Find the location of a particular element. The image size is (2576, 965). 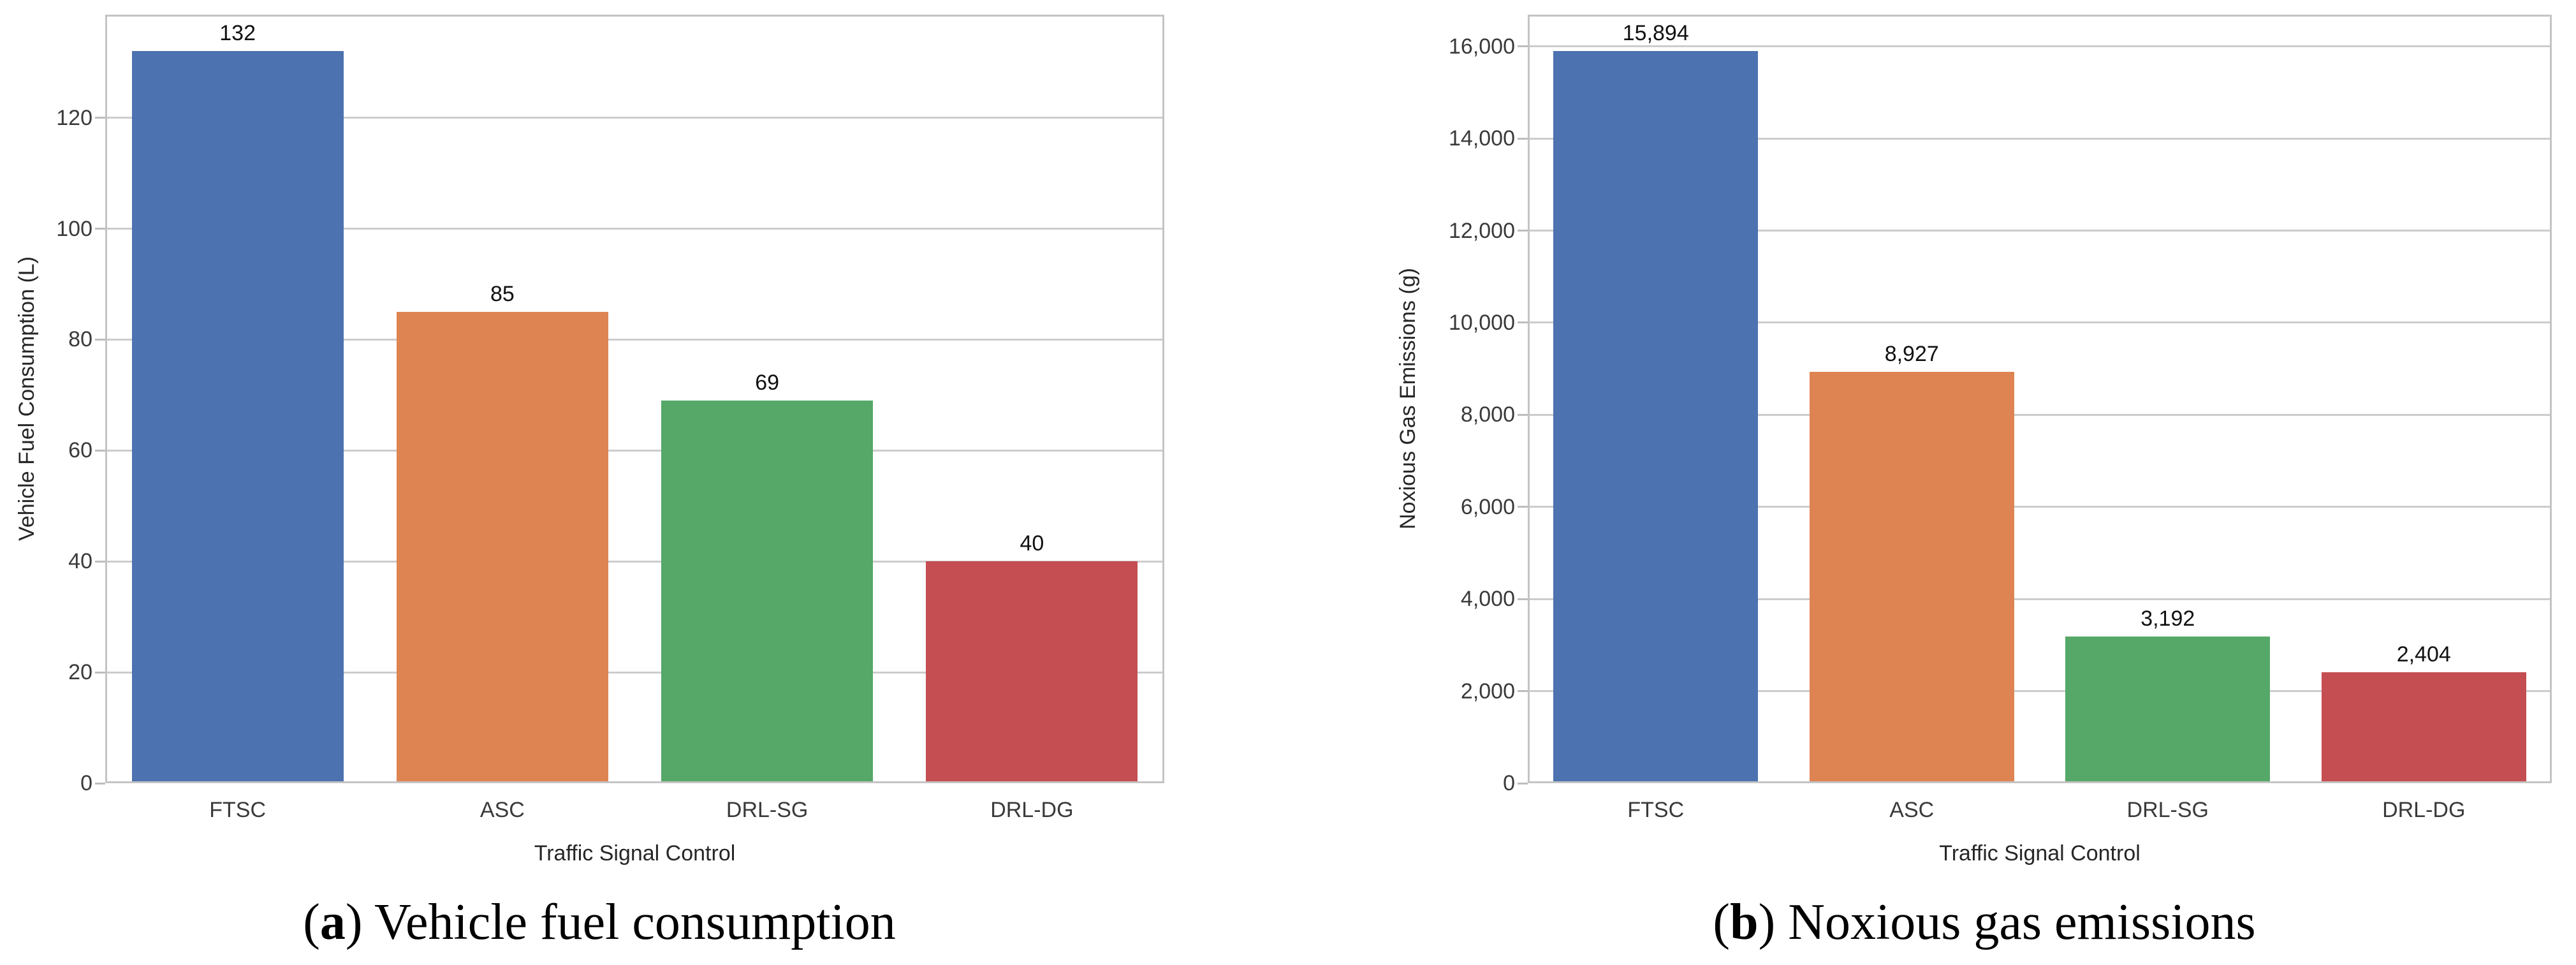

gridline-y14000 is located at coordinates (2040, 138).